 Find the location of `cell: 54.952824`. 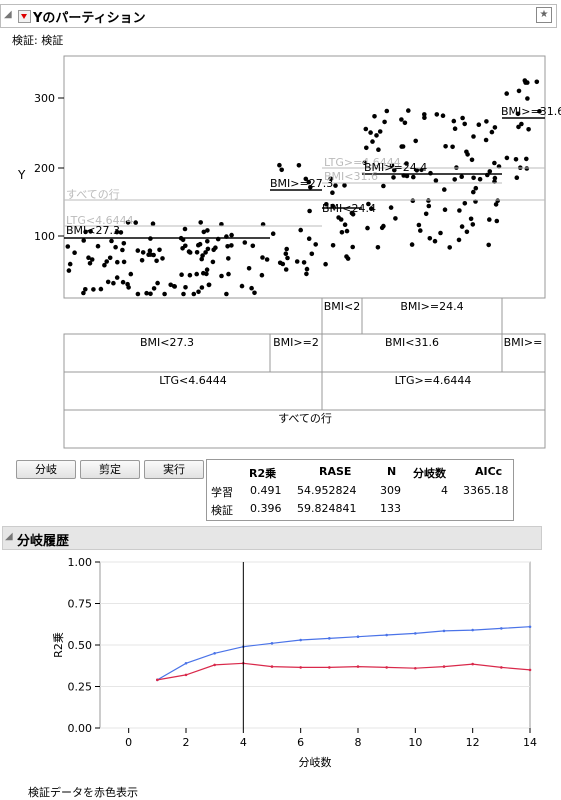

cell: 54.952824 is located at coordinates (327, 490).